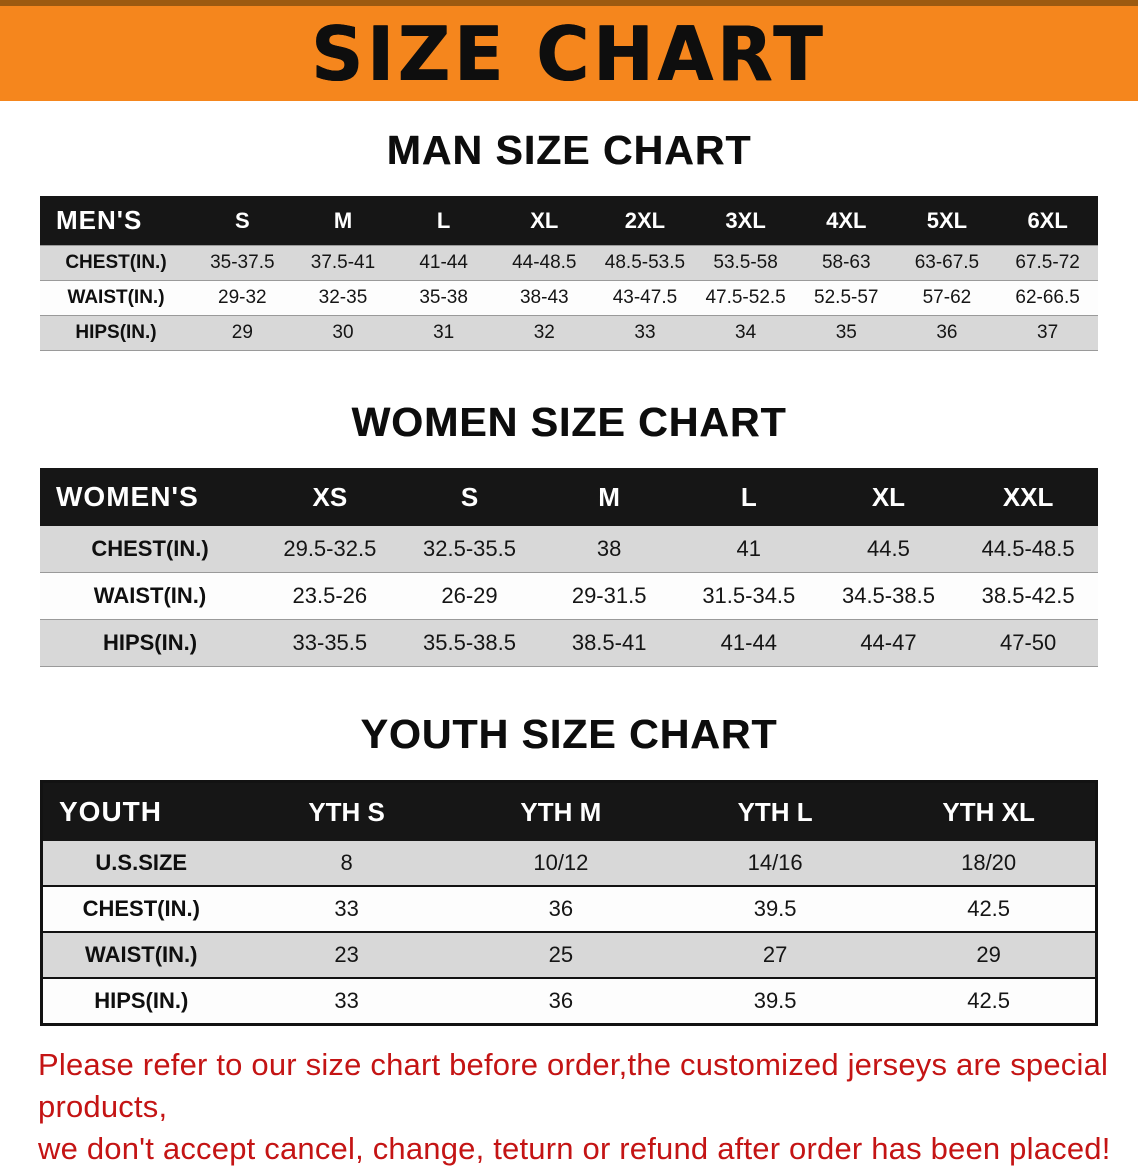 This screenshot has width=1138, height=1170. I want to click on table-header-row: WOMEN'S XS S M L XL XXL, so click(569, 497).